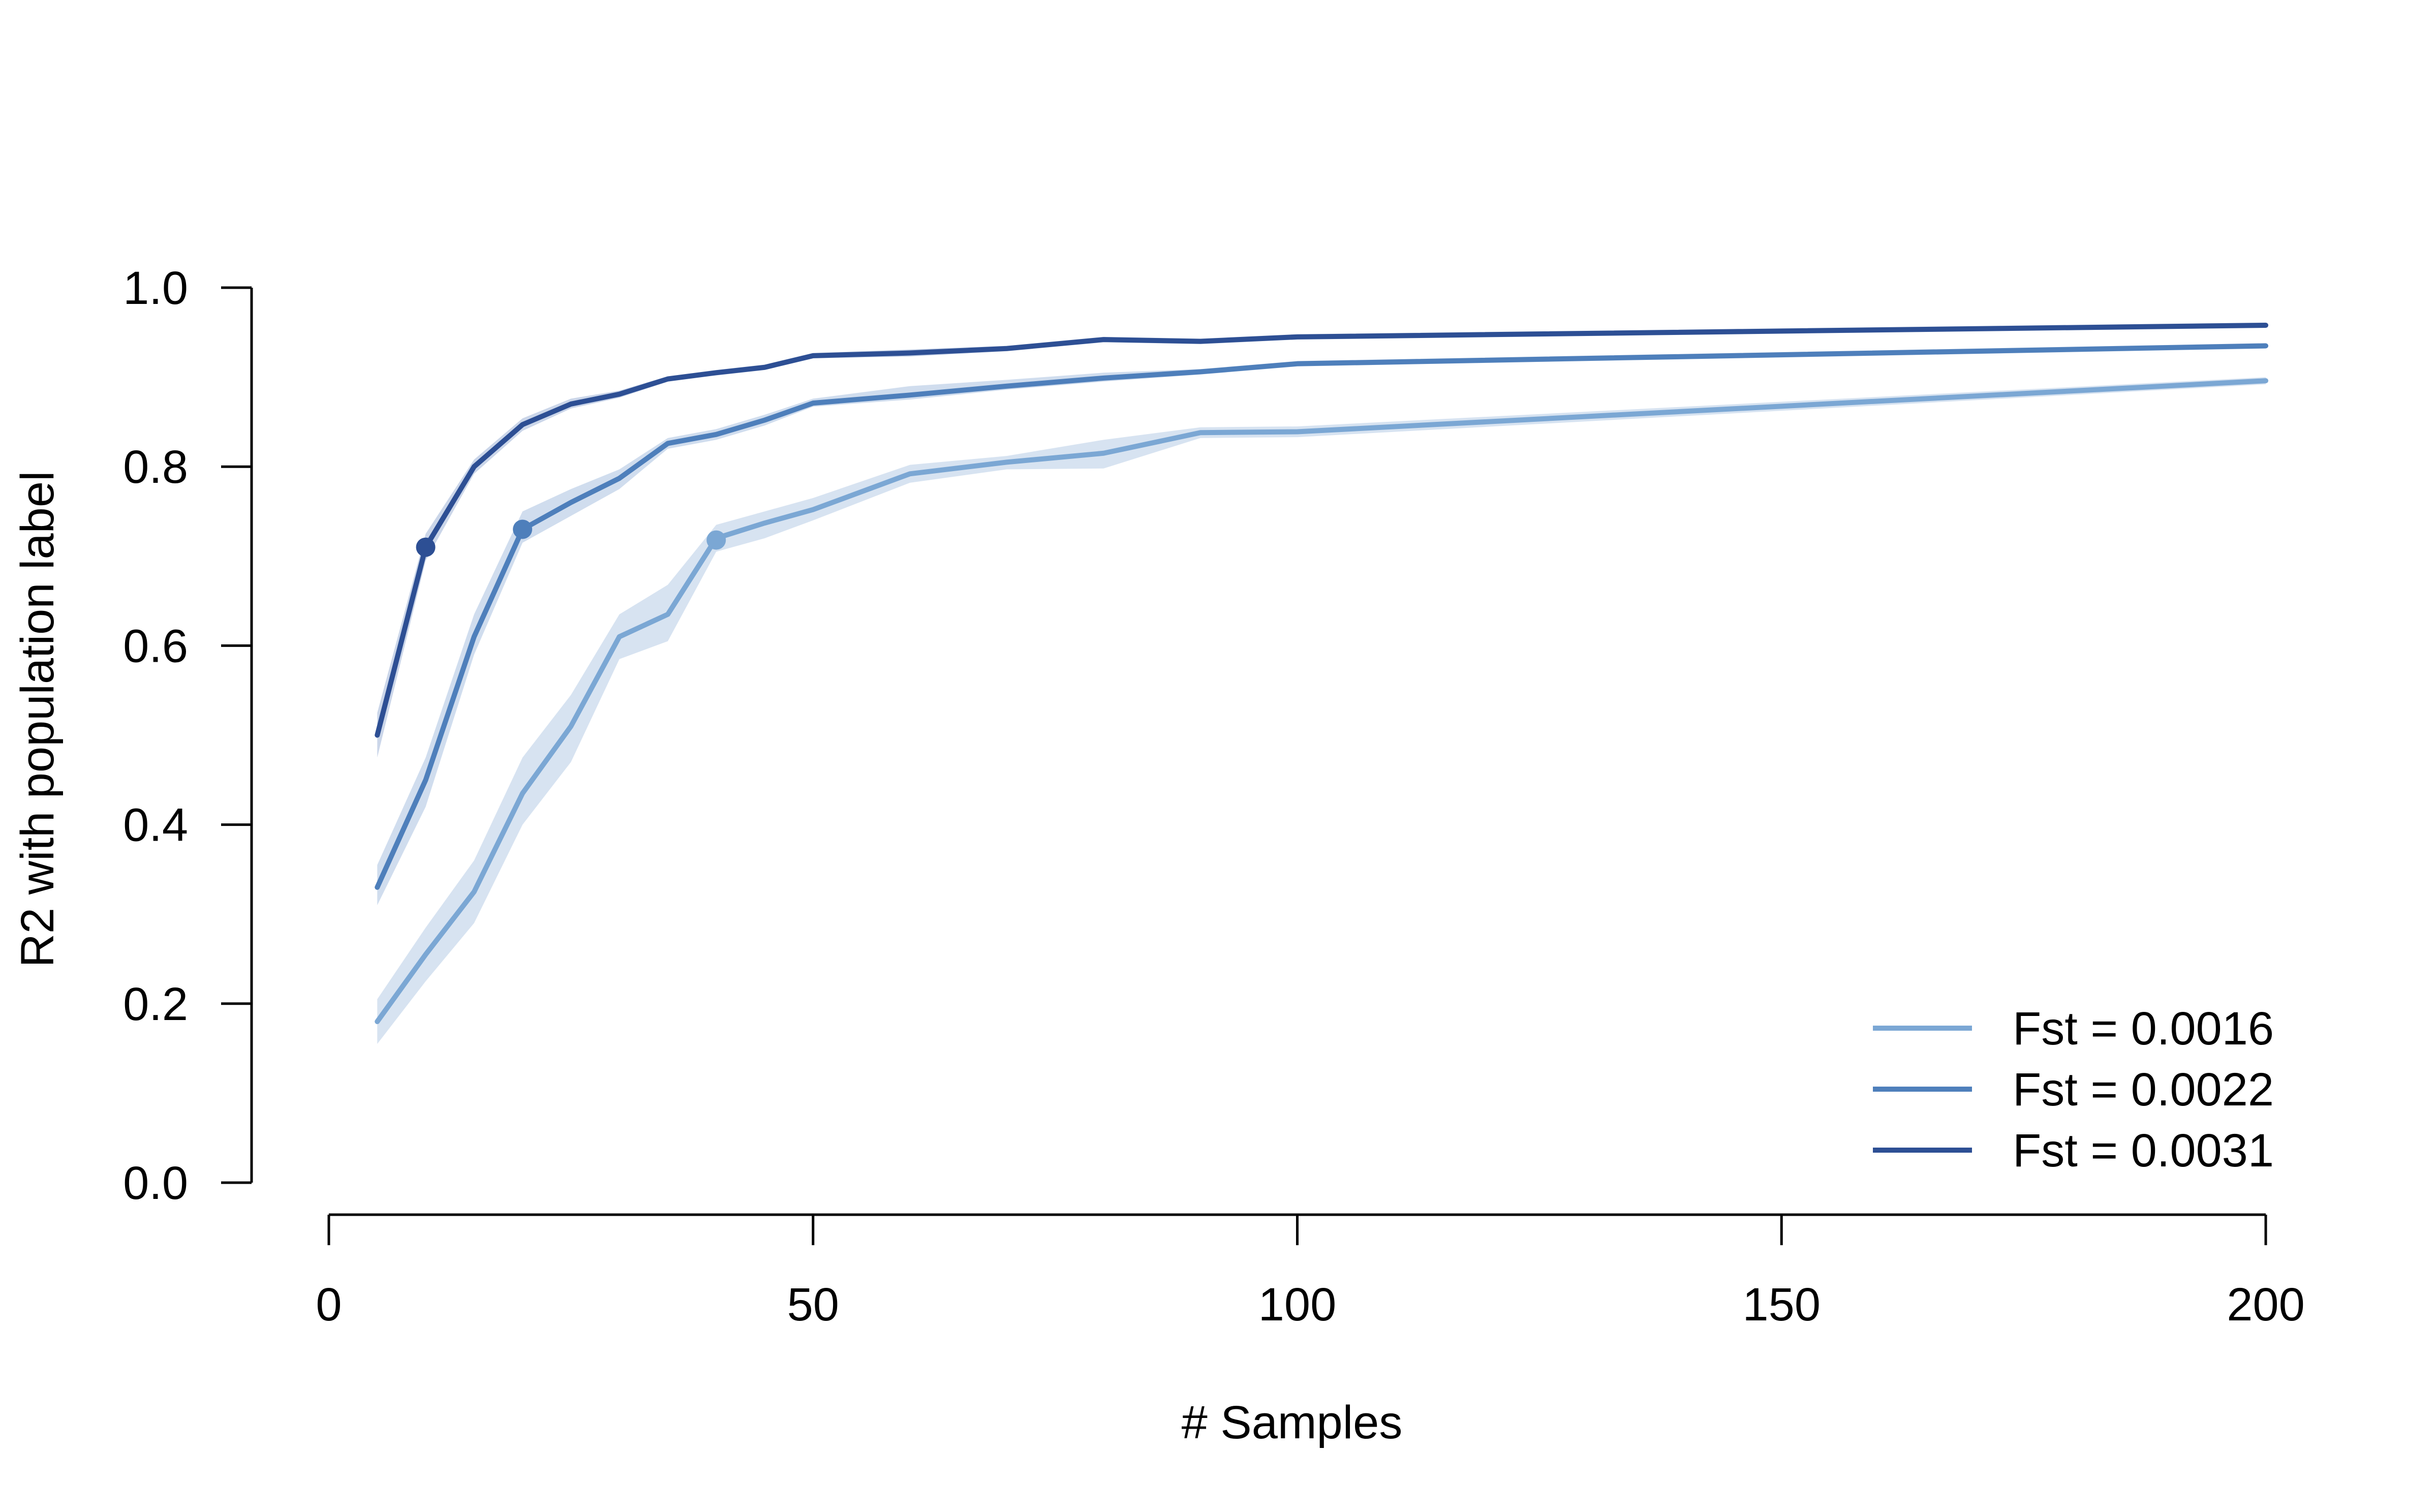  What do you see at coordinates (155, 467) in the screenshot?
I see `y-tick-label: 0.8` at bounding box center [155, 467].